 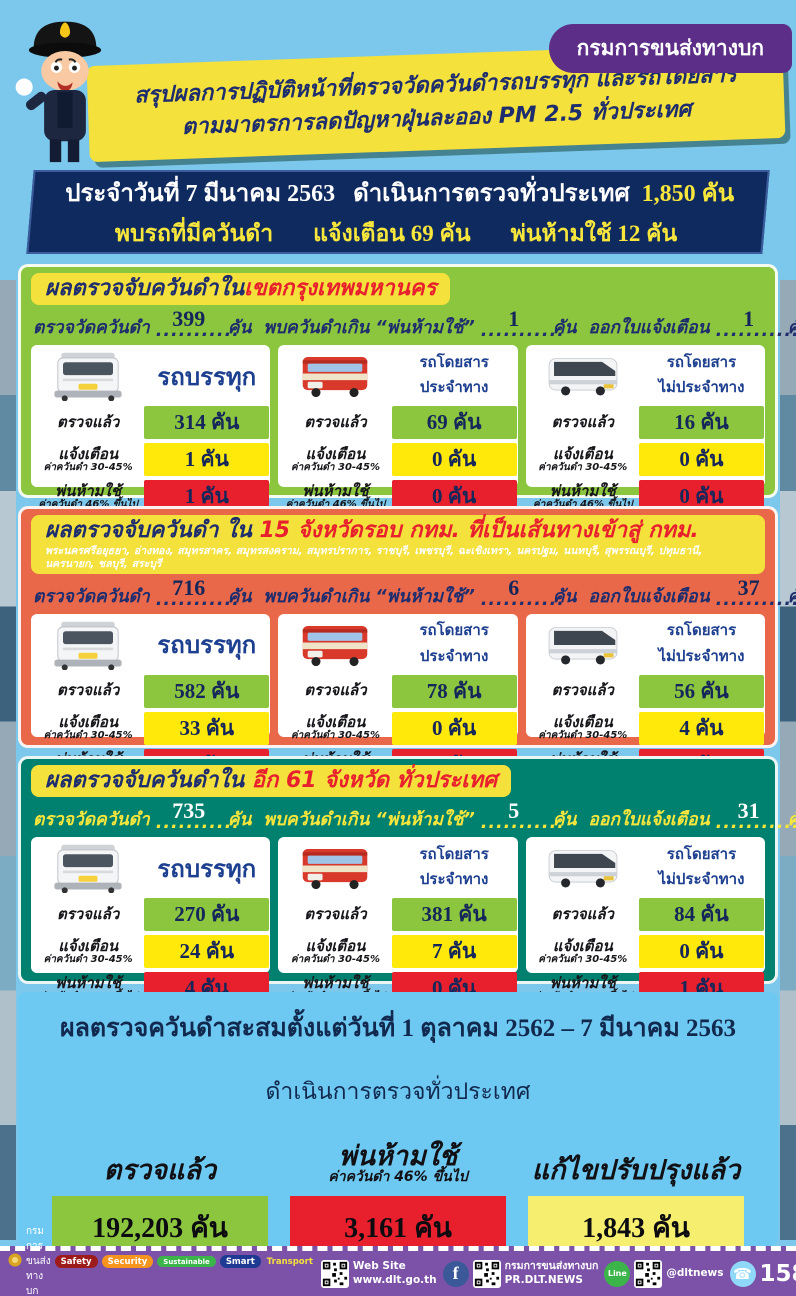 I want to click on facebook-page: PR.DLT.NEWS, so click(x=543, y=1279).